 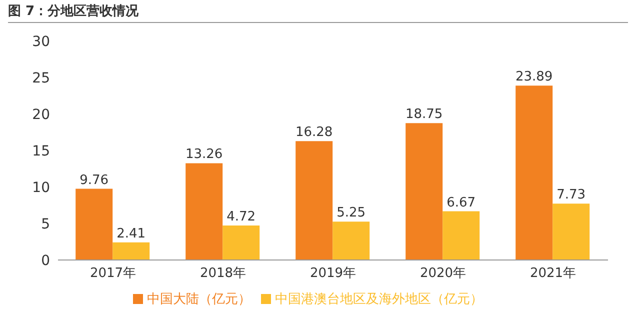 I want to click on data-label: 2.41, so click(x=131, y=234).